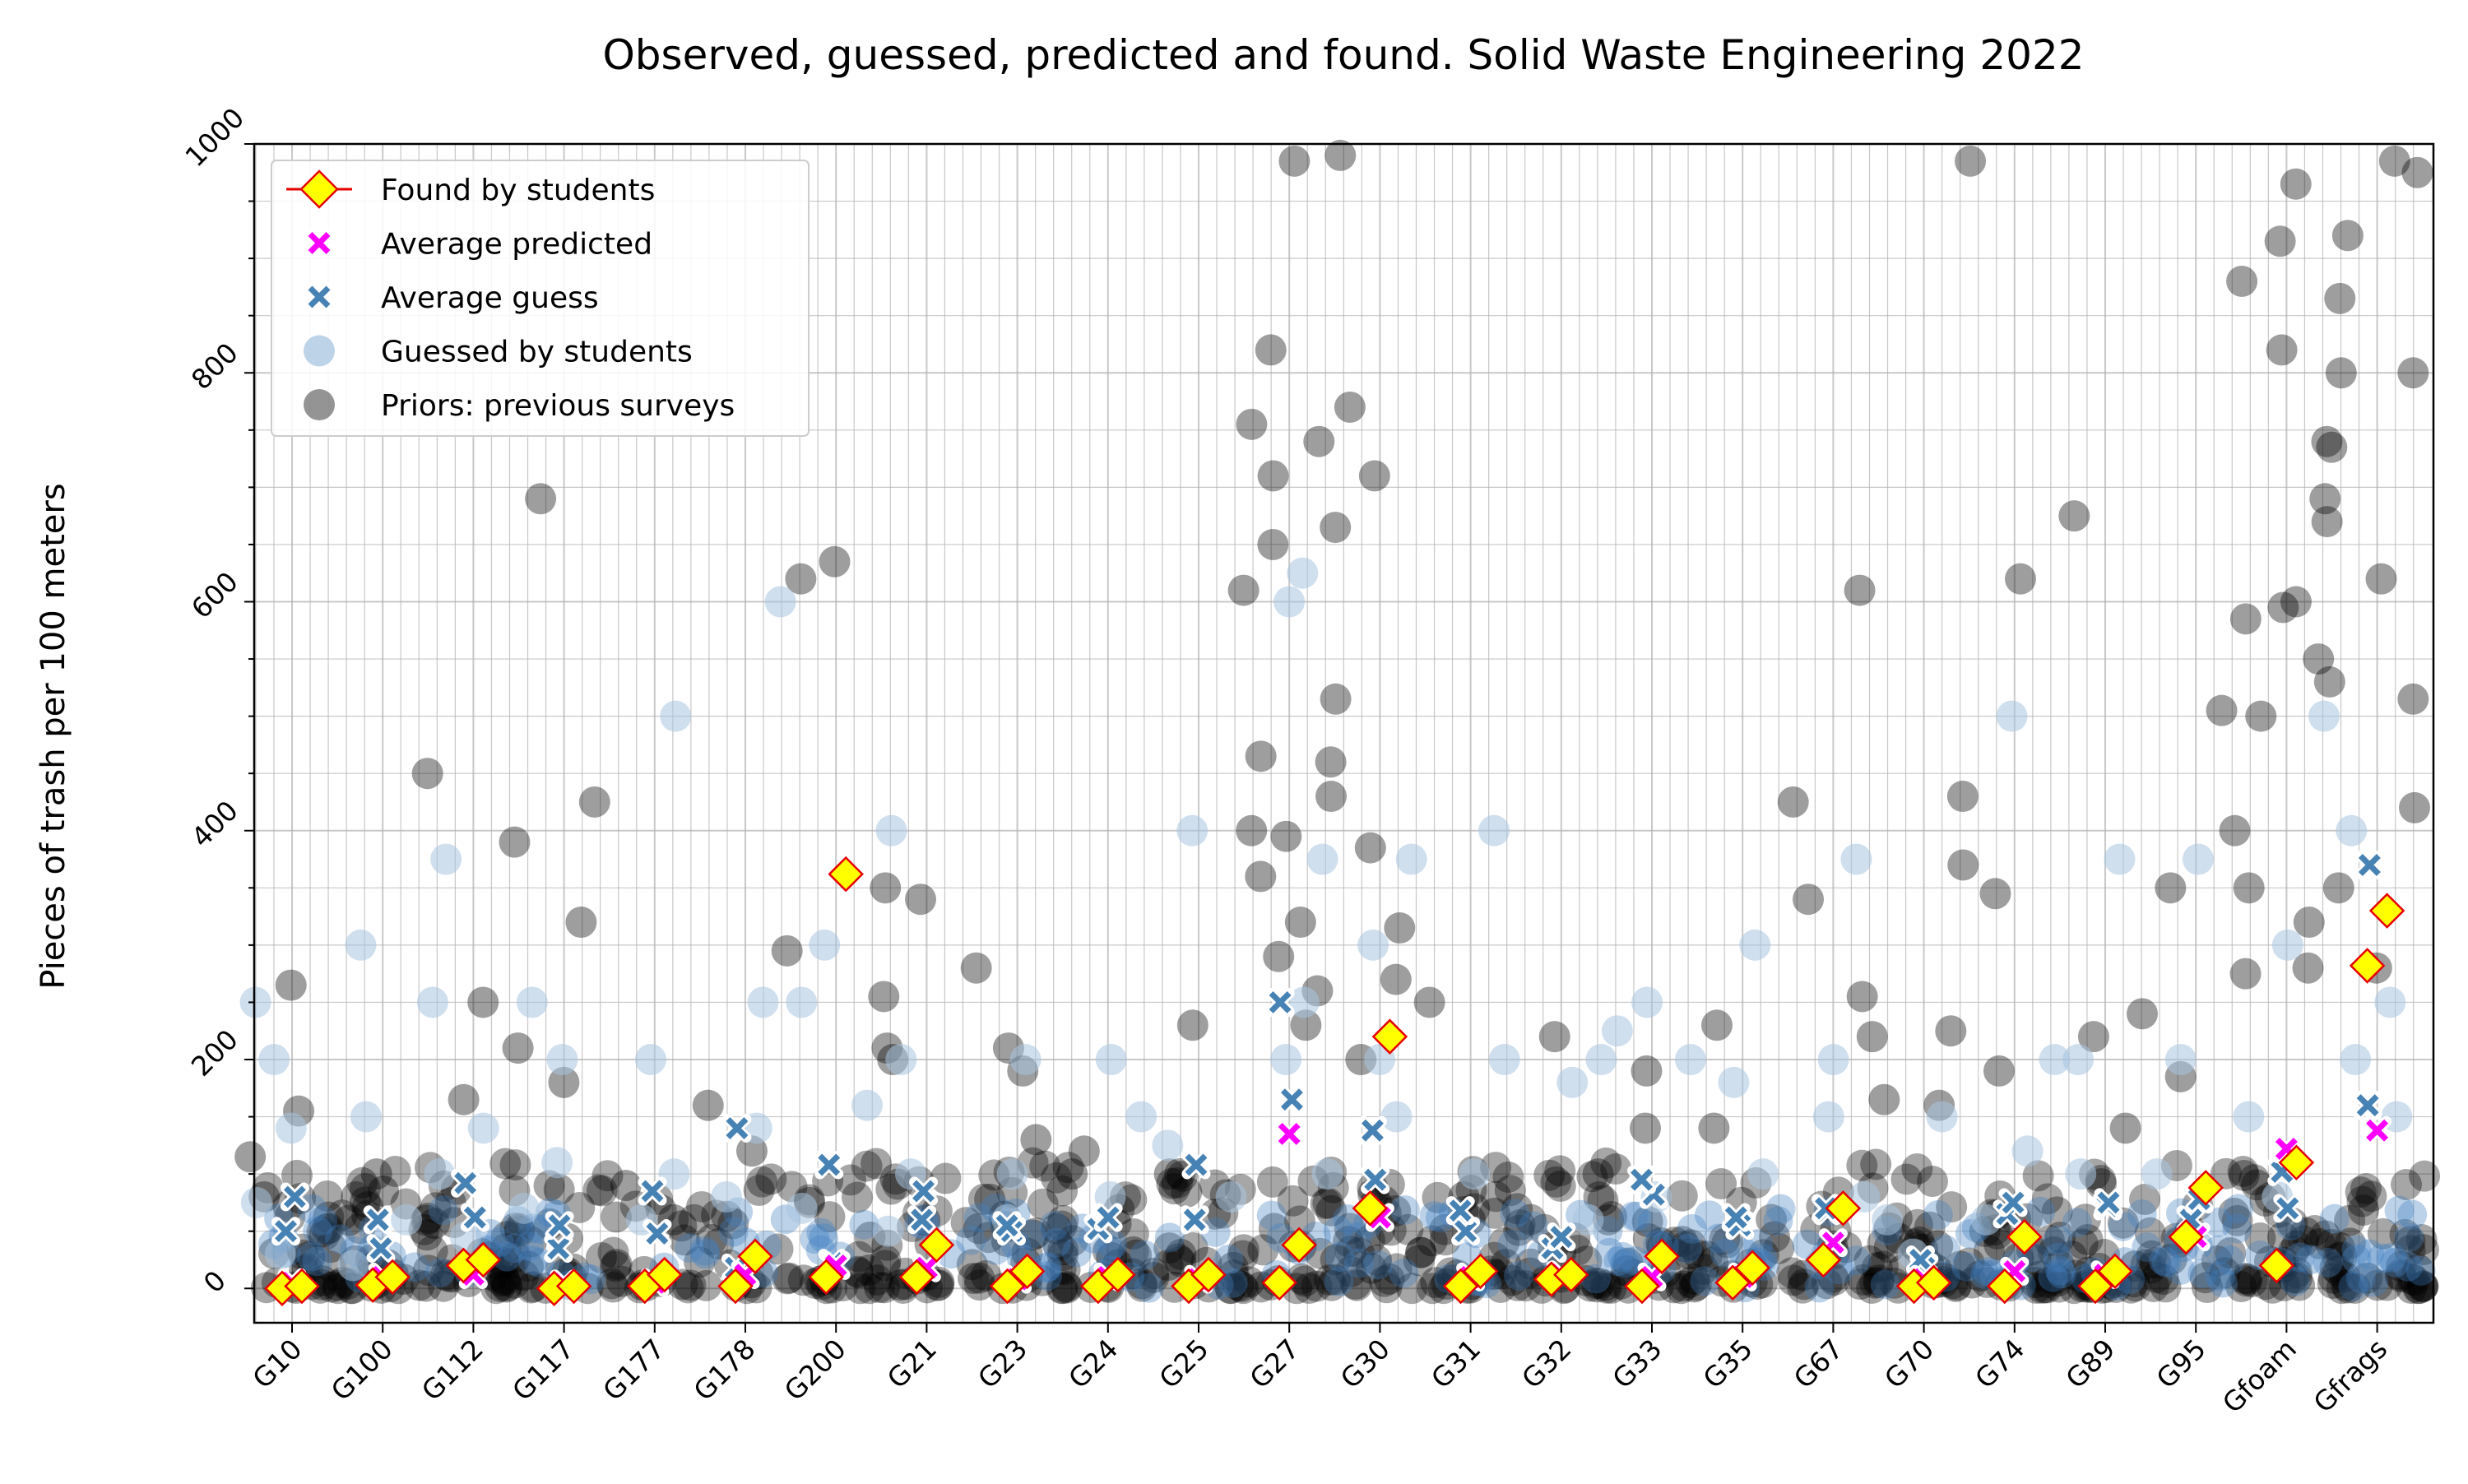 Image resolution: width=2468 pixels, height=1484 pixels. I want to click on x-tick-label: G70, so click(1909, 1363).